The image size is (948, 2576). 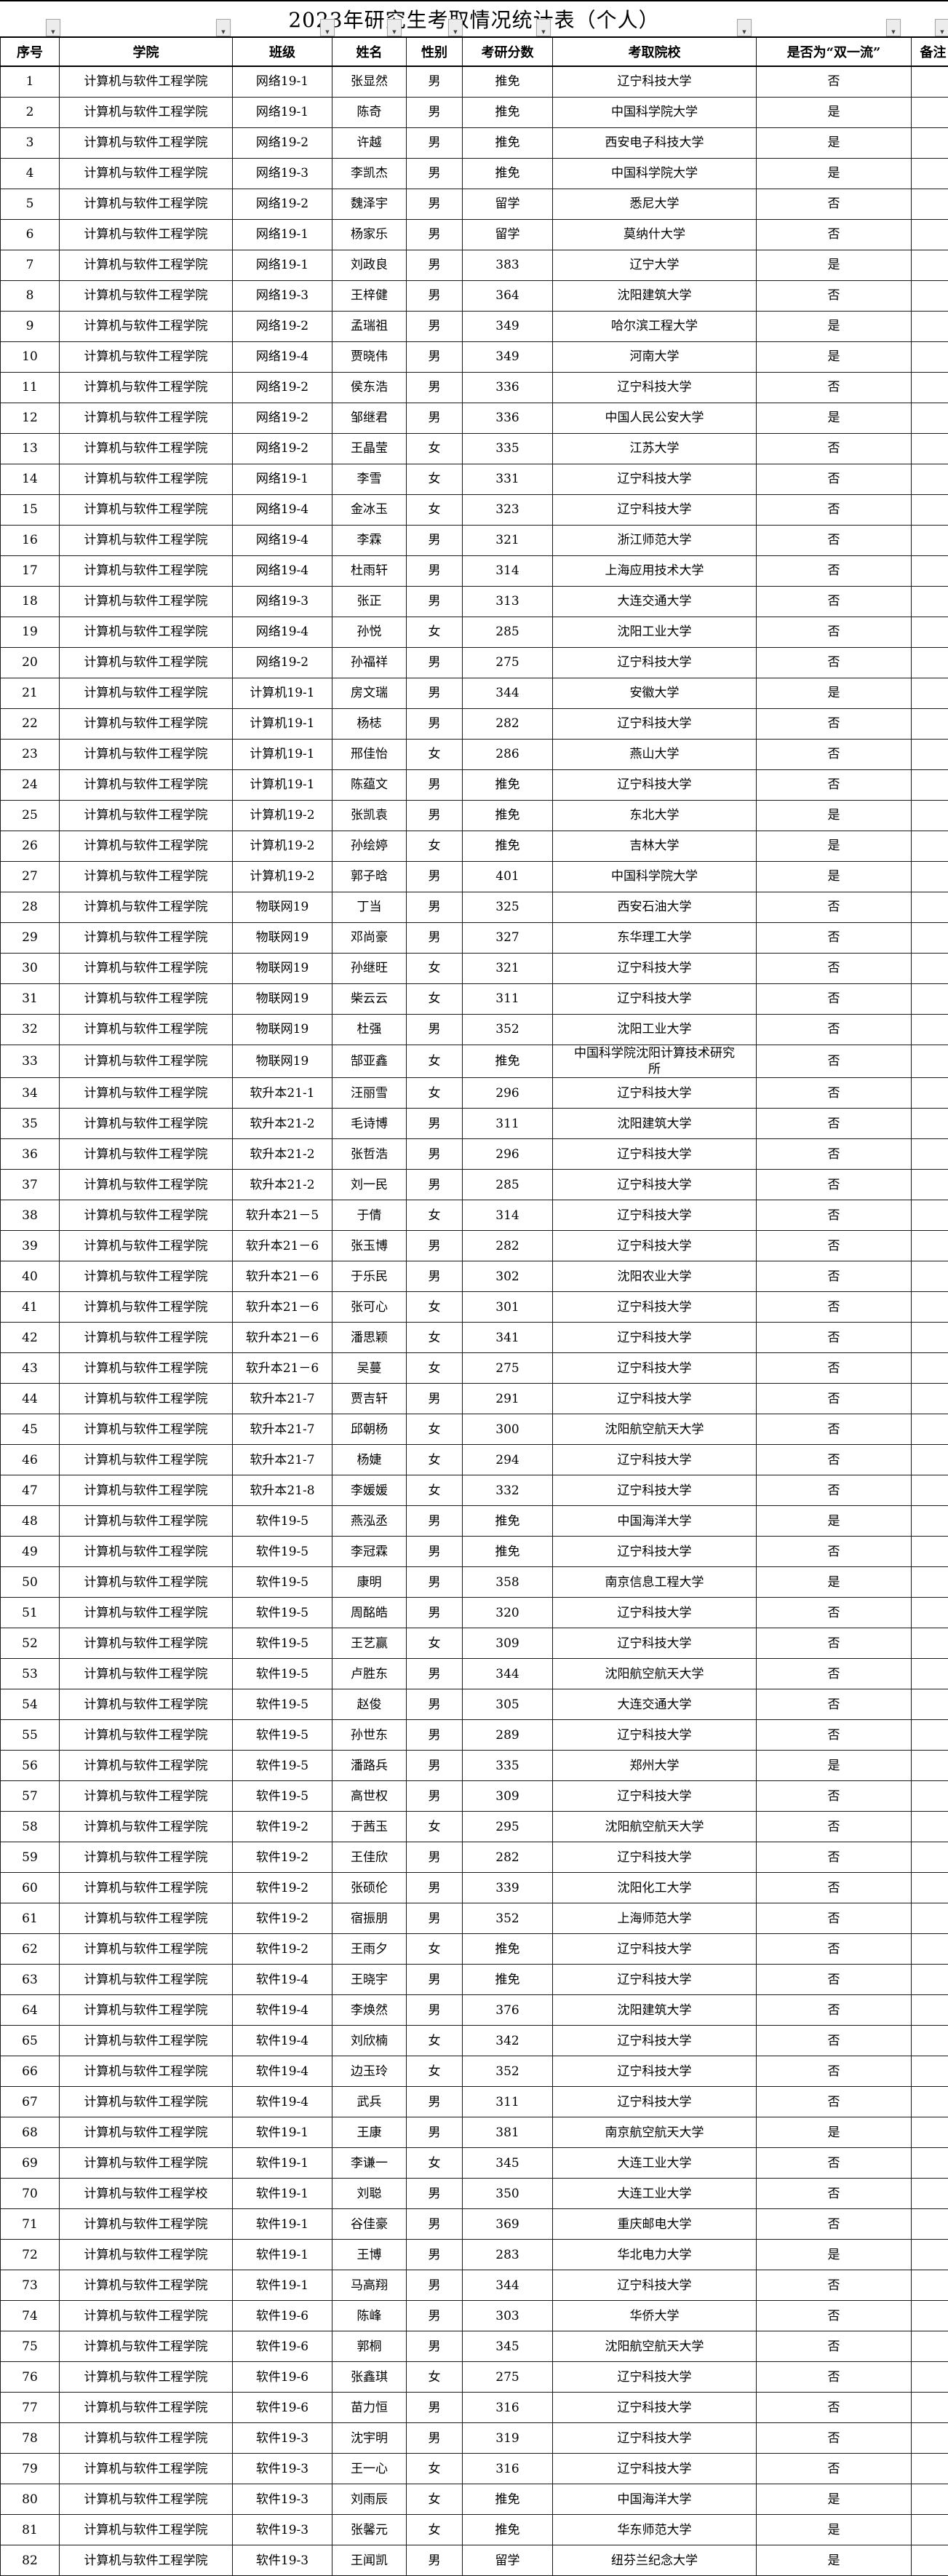 I want to click on cell-index: 78, so click(x=30, y=2438).